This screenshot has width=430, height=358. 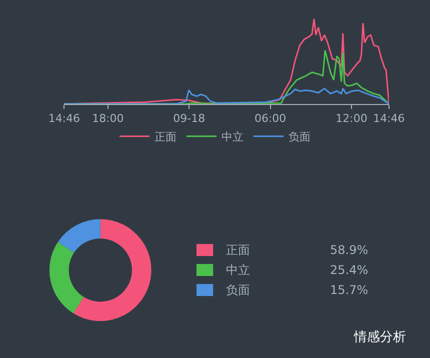 I want to click on x-tick-label: 12:00, so click(x=352, y=119).